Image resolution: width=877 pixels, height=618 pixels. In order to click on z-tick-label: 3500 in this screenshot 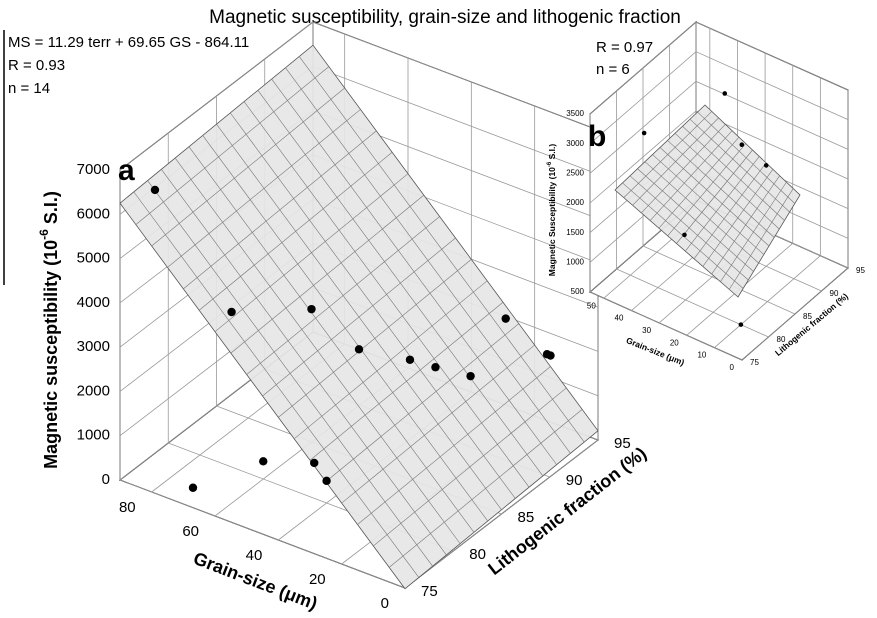, I will do `click(575, 113)`.